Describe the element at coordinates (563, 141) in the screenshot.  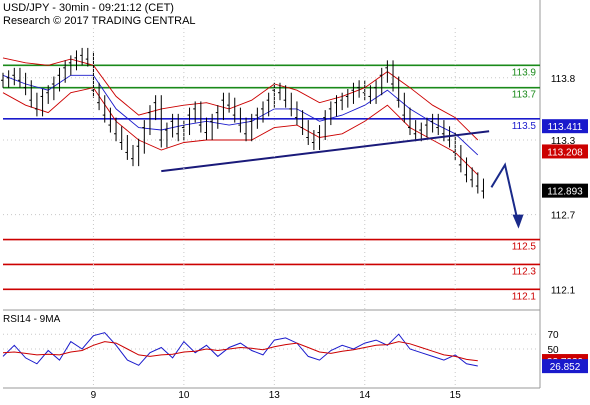
I see `price-tick-label: 113.3` at that location.